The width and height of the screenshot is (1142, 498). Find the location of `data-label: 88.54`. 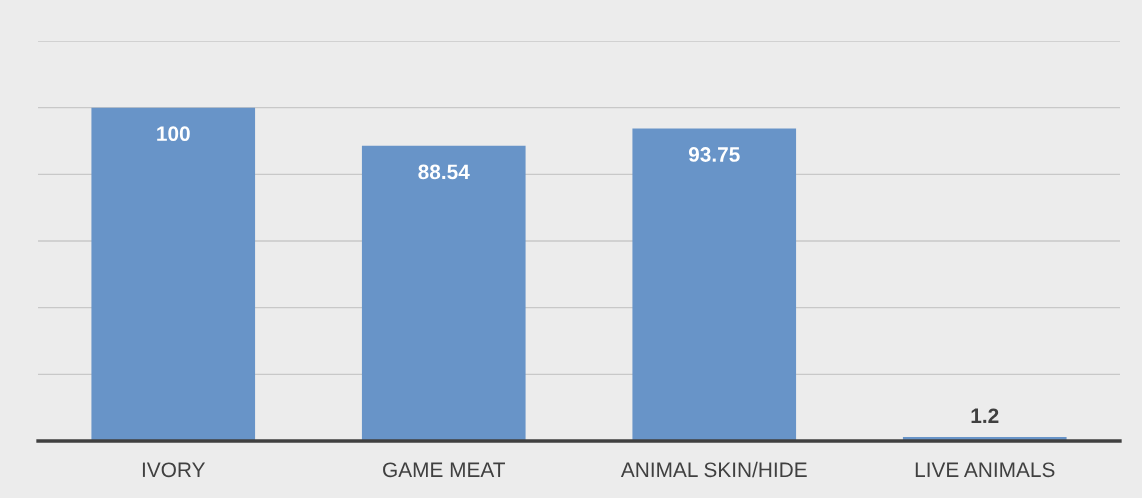

data-label: 88.54 is located at coordinates (444, 172).